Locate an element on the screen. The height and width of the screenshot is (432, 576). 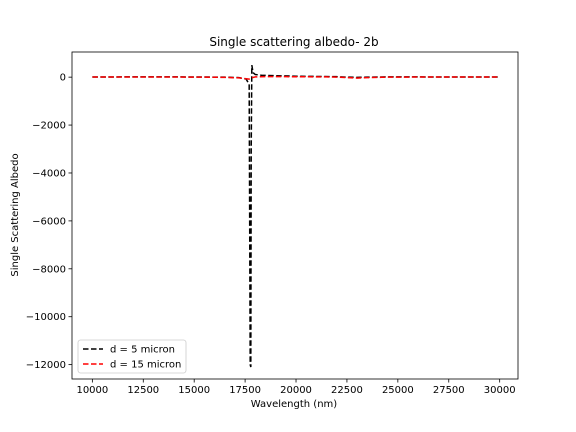
x-tick-label: 27500 is located at coordinates (449, 390).